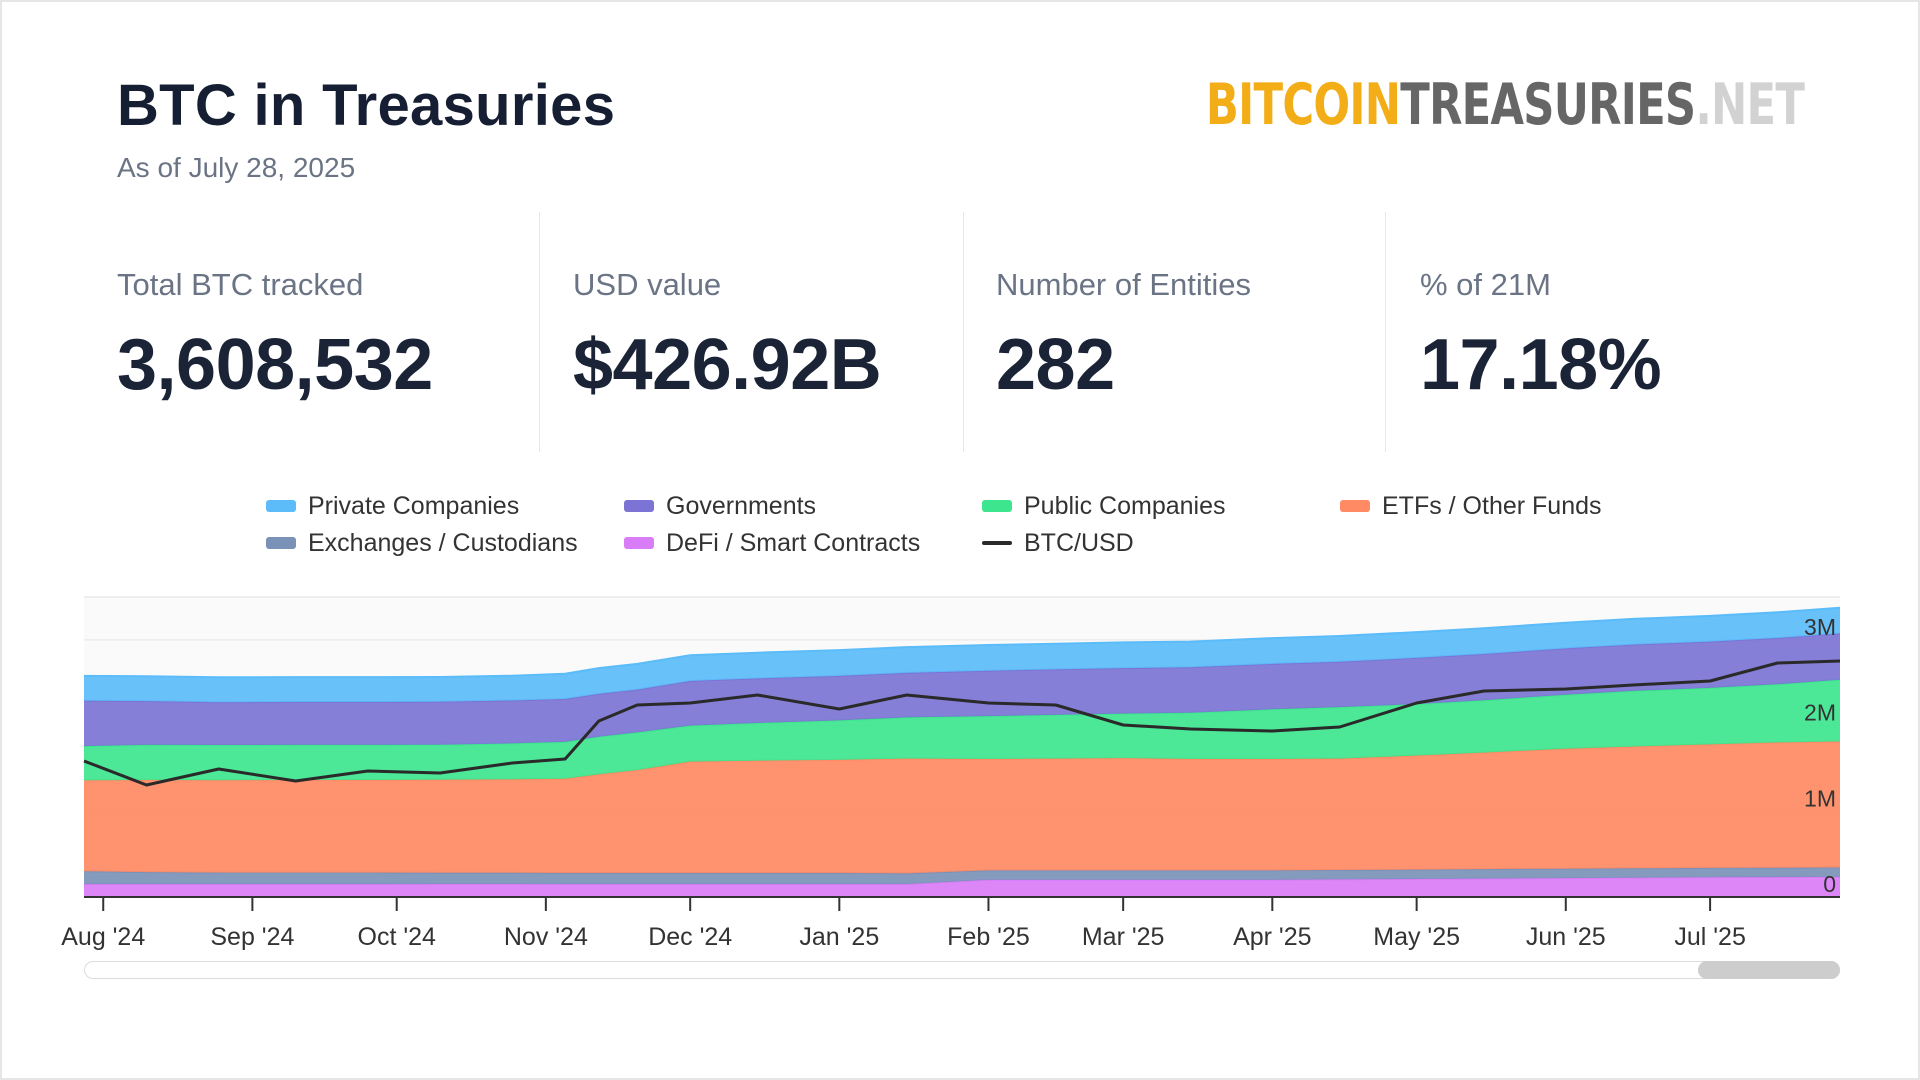  I want to click on legend-label: ETFs / Other Funds, so click(1492, 505).